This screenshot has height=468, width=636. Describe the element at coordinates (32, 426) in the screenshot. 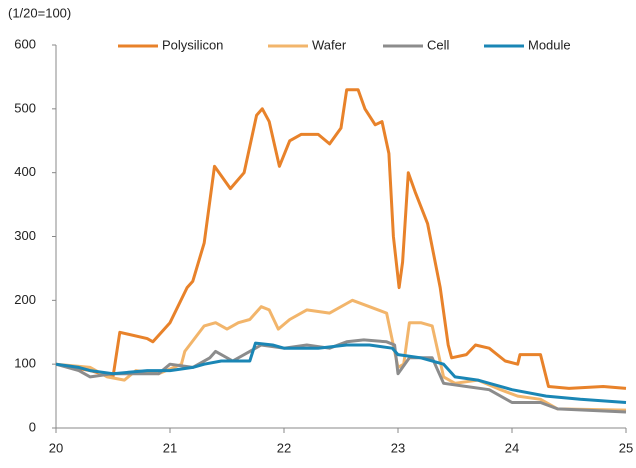

I see `y-tick-label: 0` at that location.